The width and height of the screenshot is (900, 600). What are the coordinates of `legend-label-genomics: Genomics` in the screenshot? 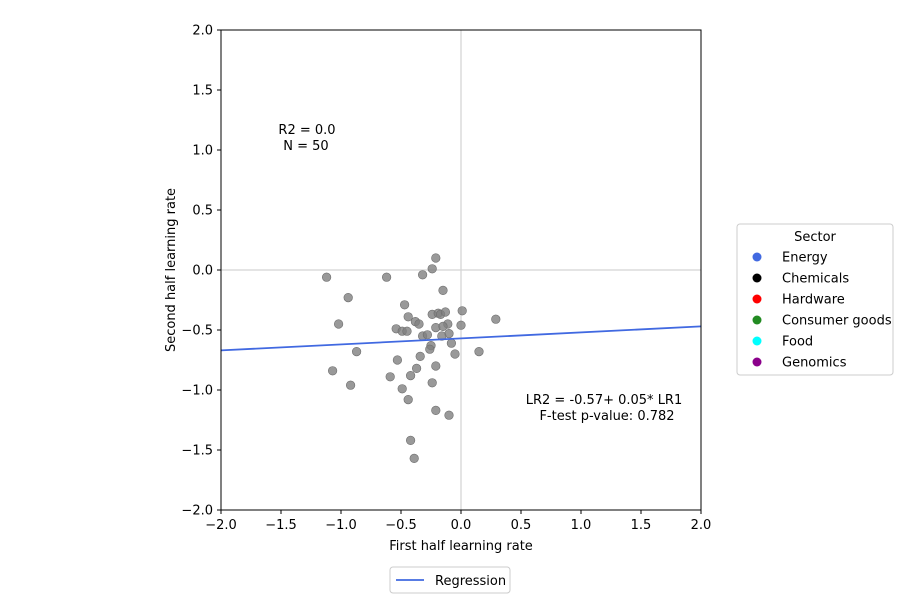 It's located at (814, 363).